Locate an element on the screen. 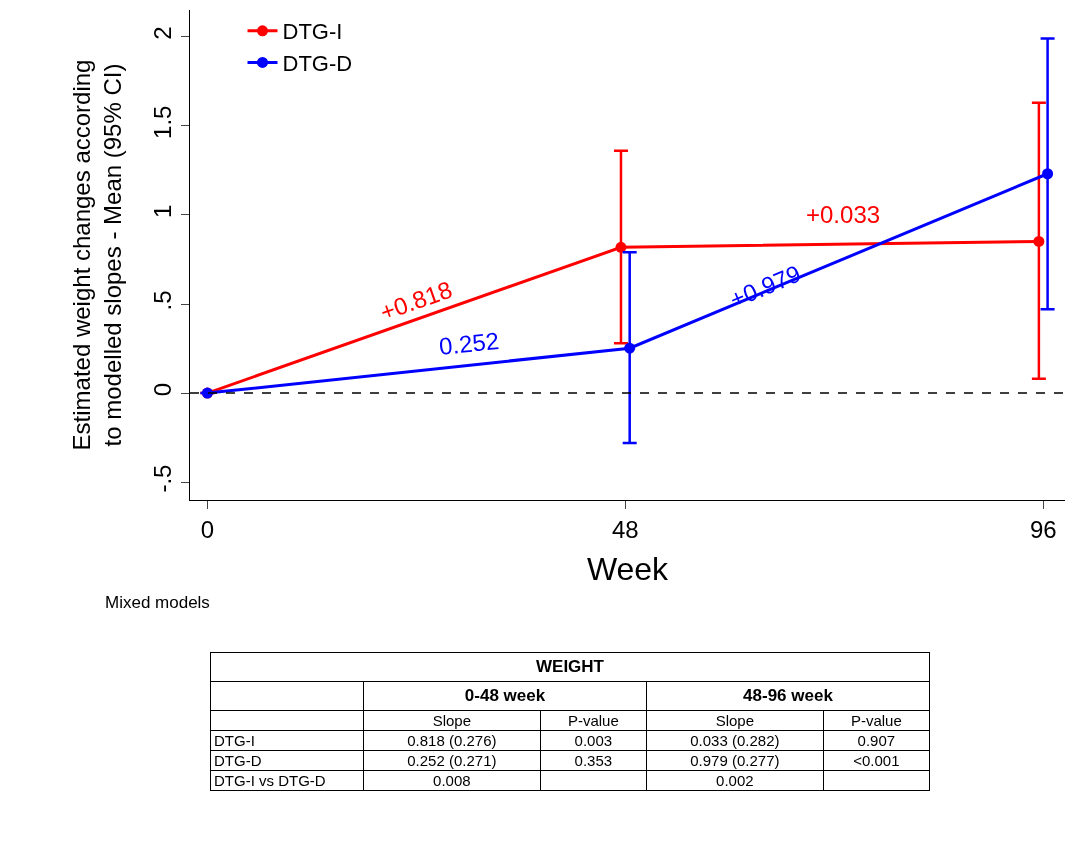 This screenshot has height=846, width=1079. text: 0.002 is located at coordinates (735, 780).